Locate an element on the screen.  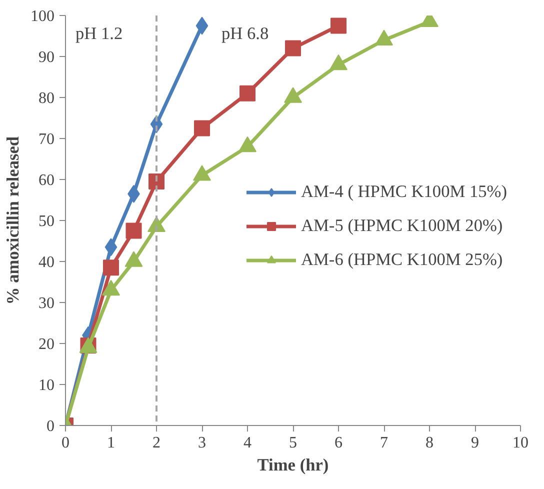
y-tick-label: 20 is located at coordinates (46, 344).